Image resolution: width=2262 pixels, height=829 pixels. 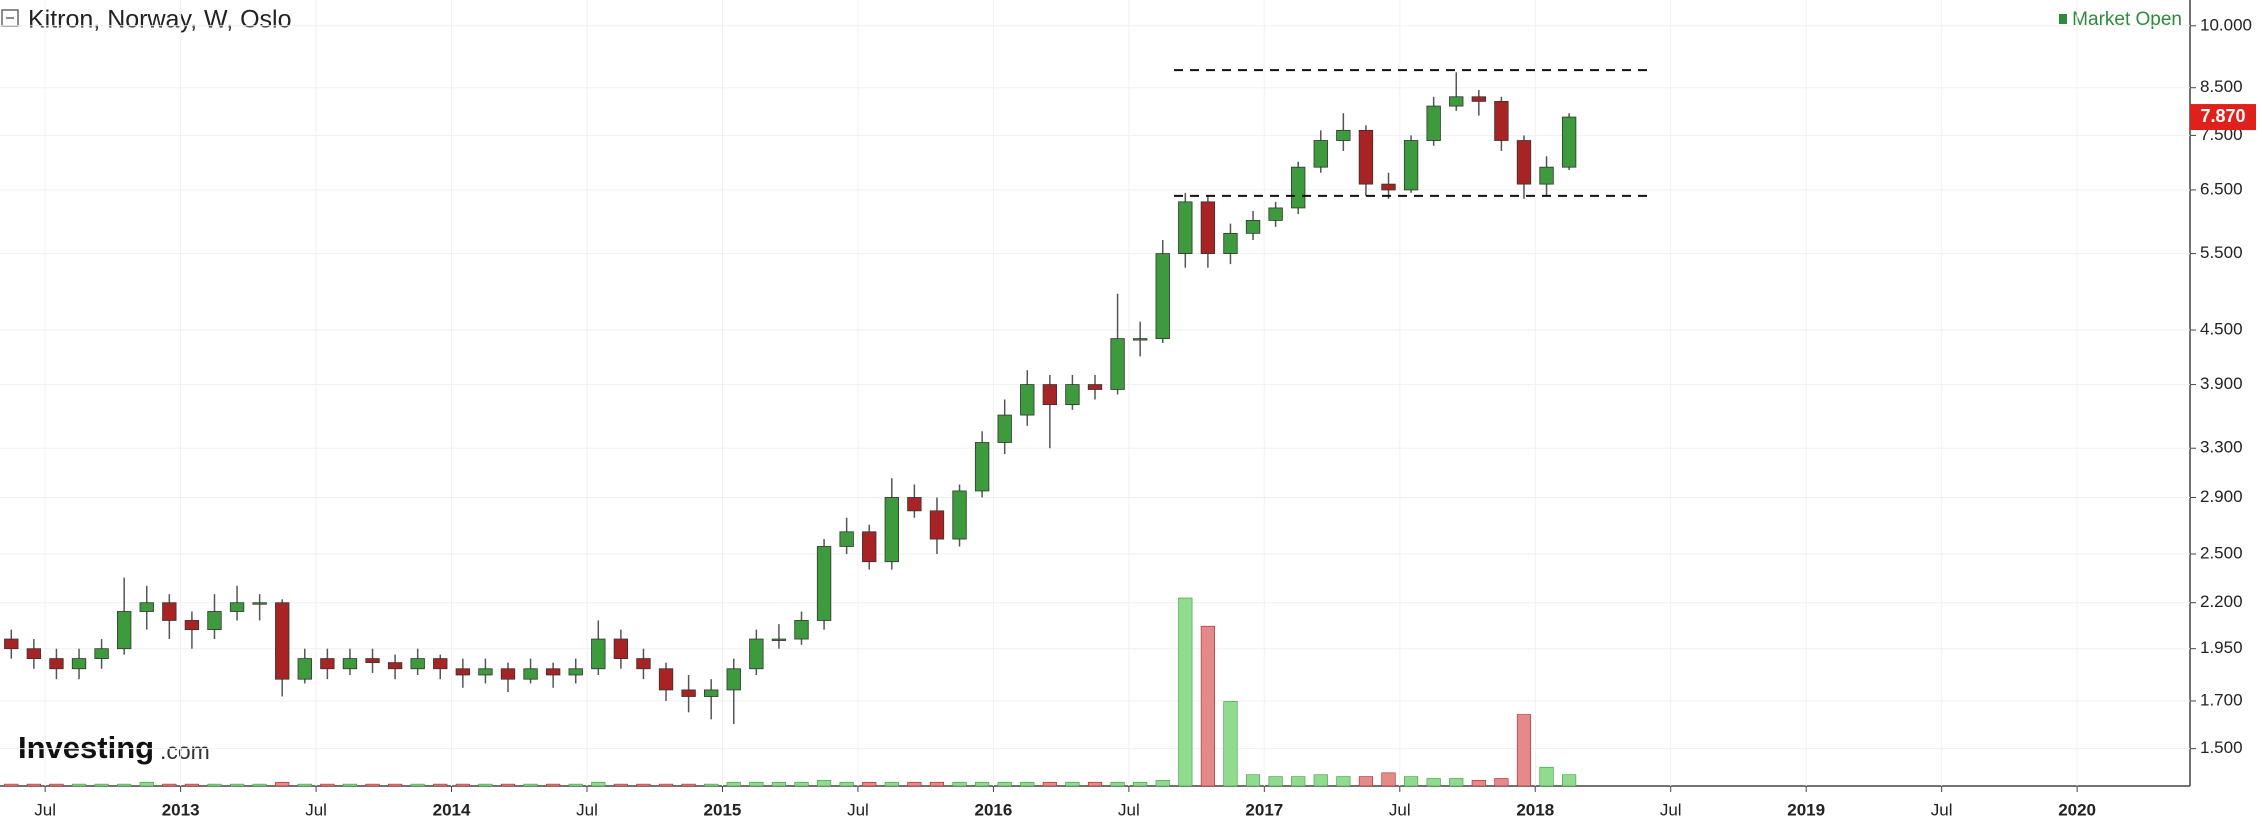 What do you see at coordinates (1806, 809) in the screenshot?
I see `x-tick-label: 2019` at bounding box center [1806, 809].